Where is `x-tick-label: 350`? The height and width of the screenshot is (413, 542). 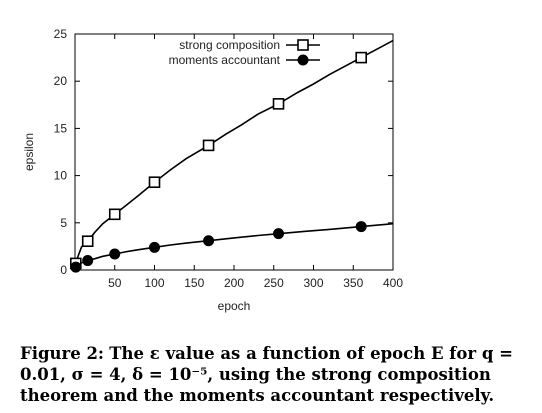
x-tick-label: 350 is located at coordinates (353, 283).